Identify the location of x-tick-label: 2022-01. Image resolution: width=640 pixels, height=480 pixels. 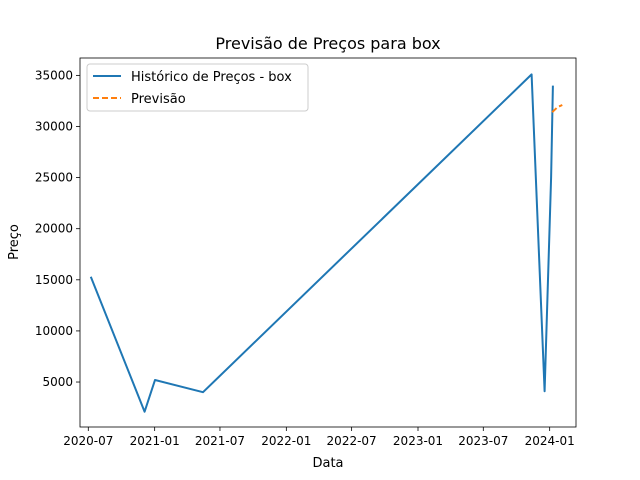
(286, 441).